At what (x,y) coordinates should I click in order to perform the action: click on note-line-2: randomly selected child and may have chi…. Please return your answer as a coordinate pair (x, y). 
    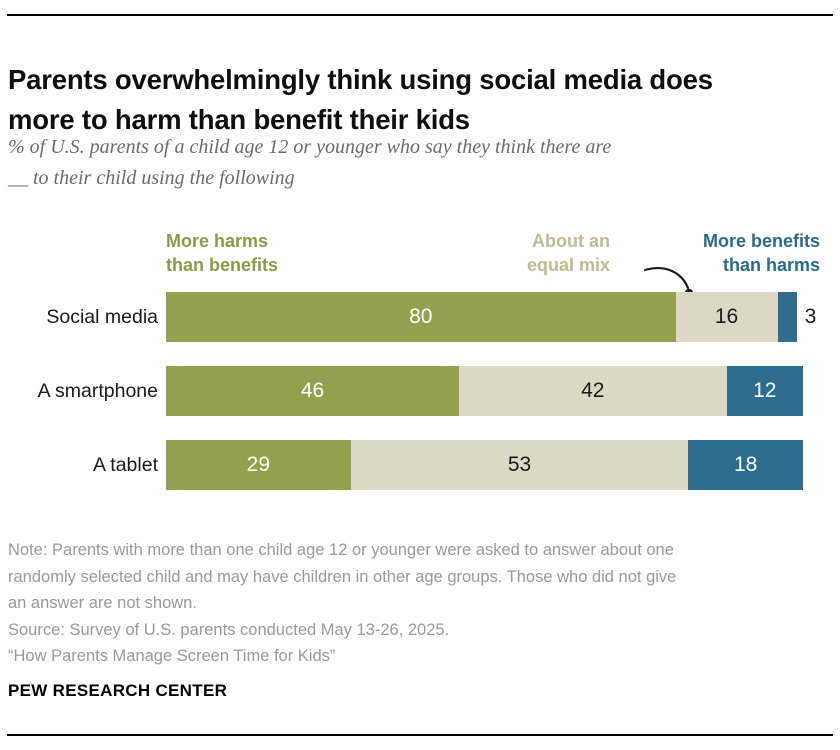
    Looking at the image, I should click on (342, 576).